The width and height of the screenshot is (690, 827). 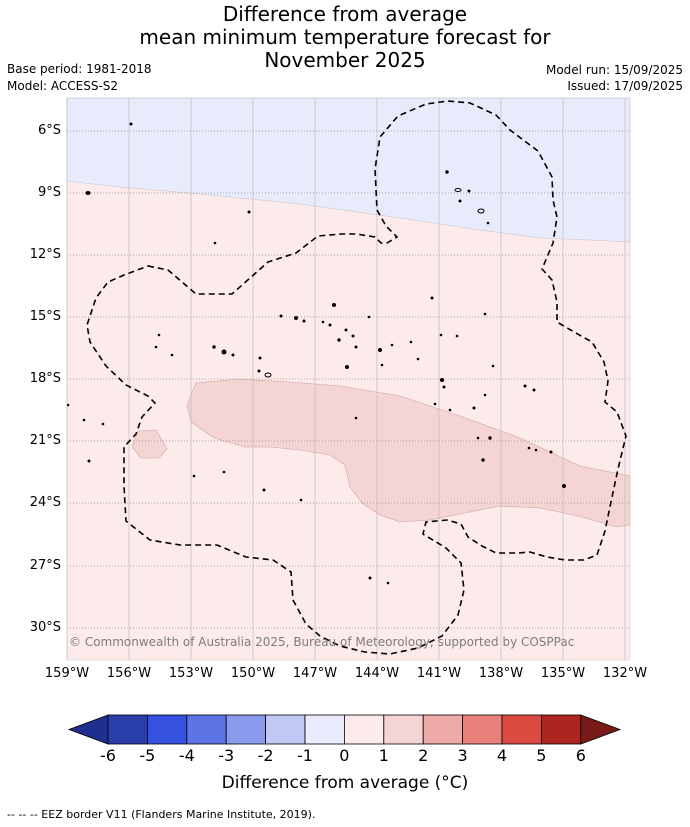 I want to click on model-run-date: Model run: 15/09/2025, so click(x=614, y=70).